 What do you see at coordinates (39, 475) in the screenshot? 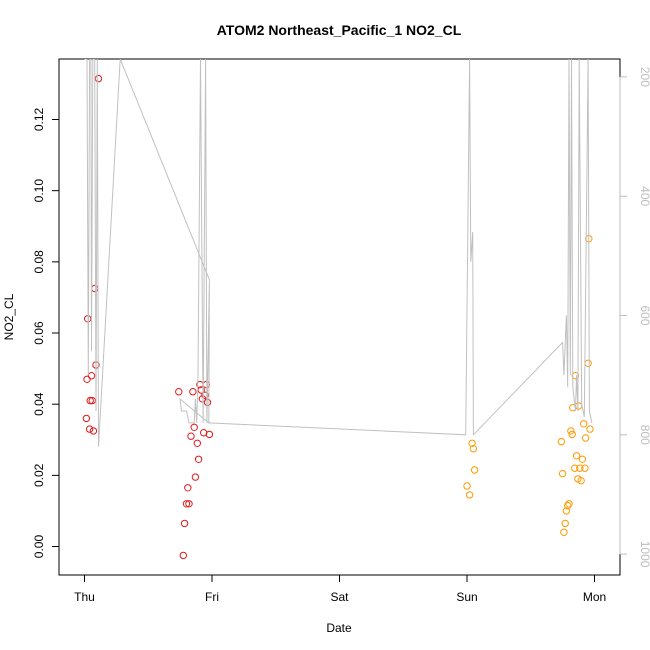
I see `y-tick-label-1: 0.02` at bounding box center [39, 475].